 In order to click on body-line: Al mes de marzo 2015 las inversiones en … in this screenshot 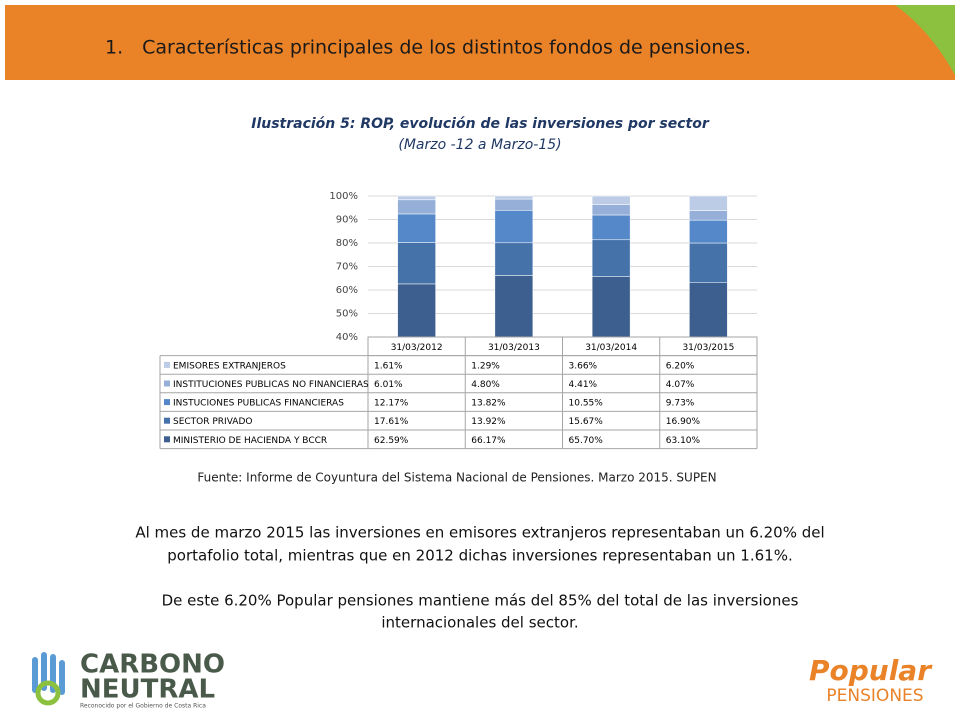, I will do `click(479, 533)`.